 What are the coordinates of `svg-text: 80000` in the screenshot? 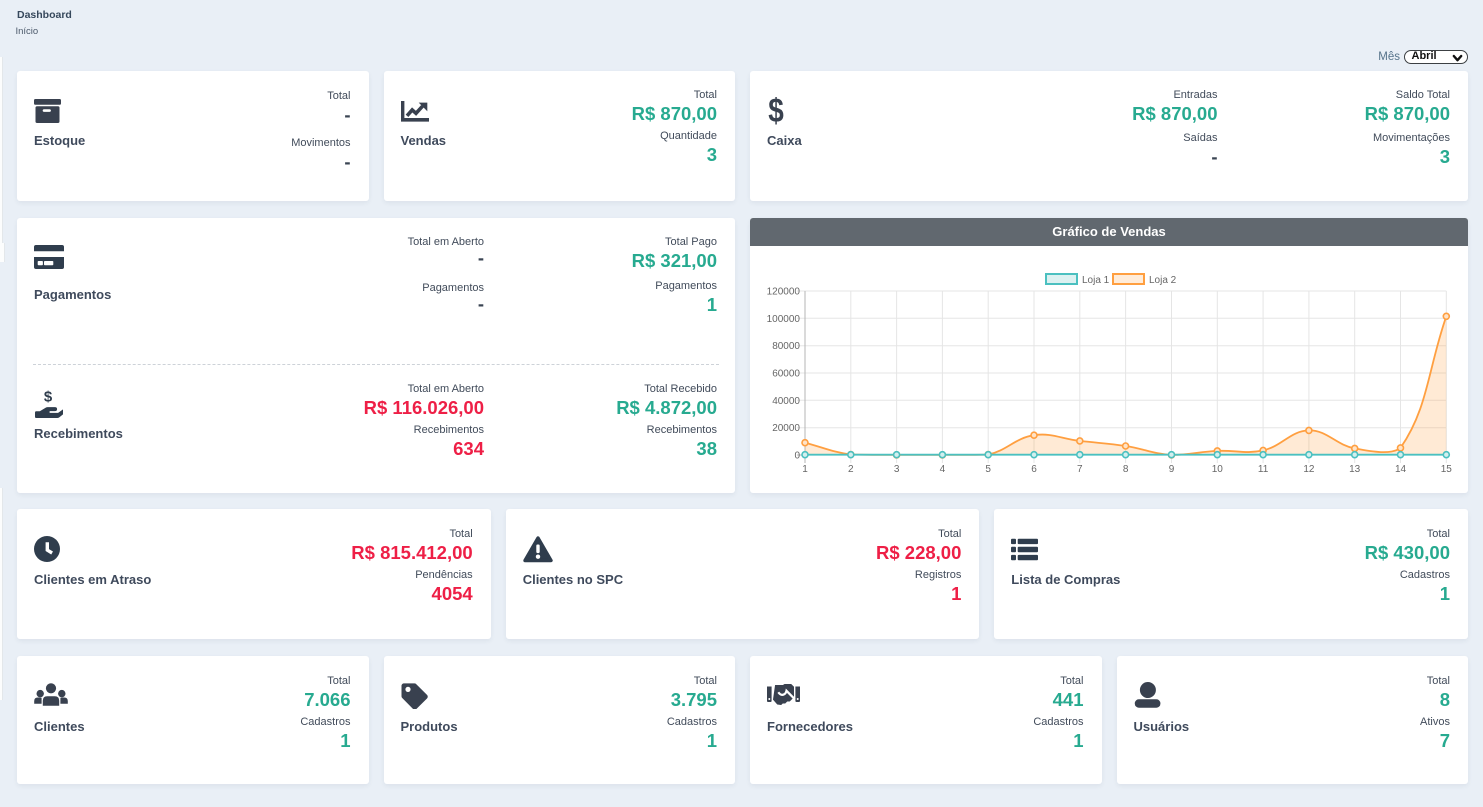 It's located at (786, 346).